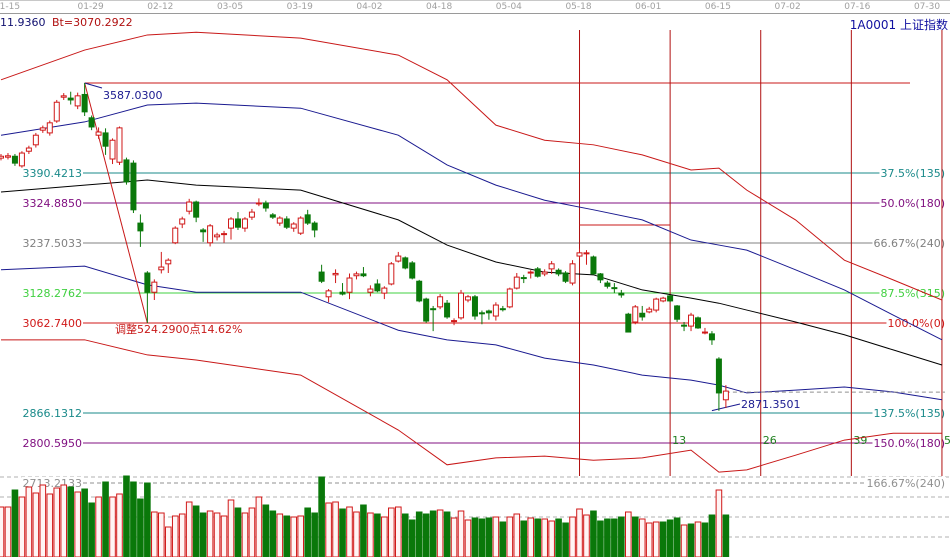 The width and height of the screenshot is (950, 557). Describe the element at coordinates (90, 7) in the screenshot. I see `date-tick-label: 01-29` at that location.